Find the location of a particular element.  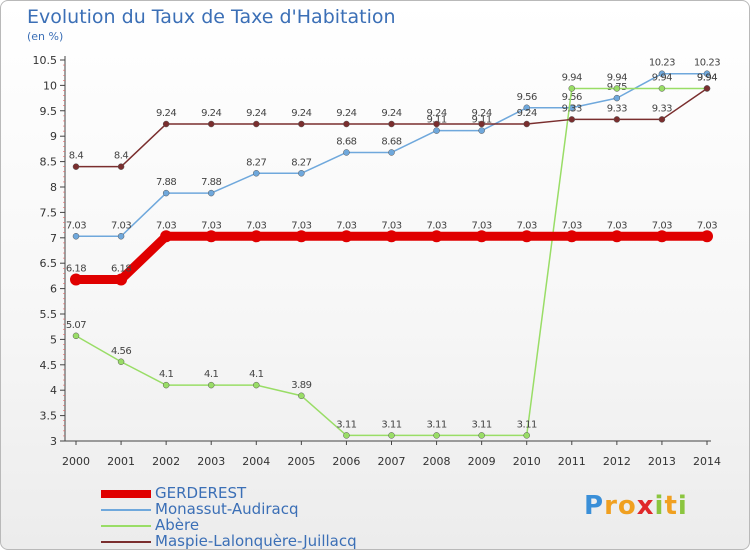

x-tick-label: 2010 is located at coordinates (527, 461).